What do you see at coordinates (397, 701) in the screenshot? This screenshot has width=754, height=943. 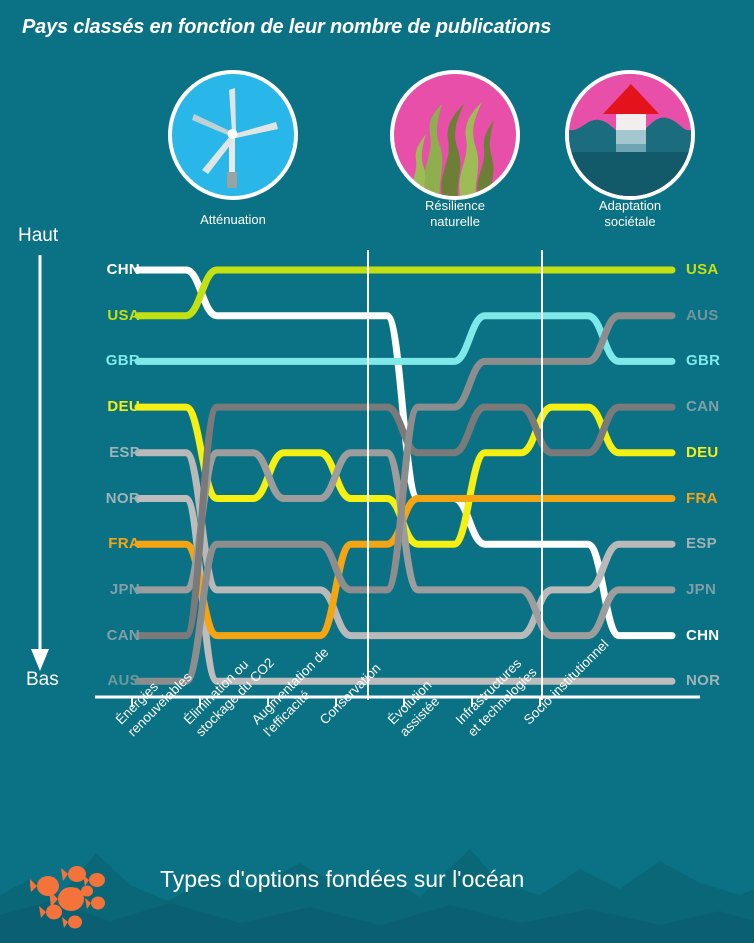 I see `x-axis` at bounding box center [397, 701].